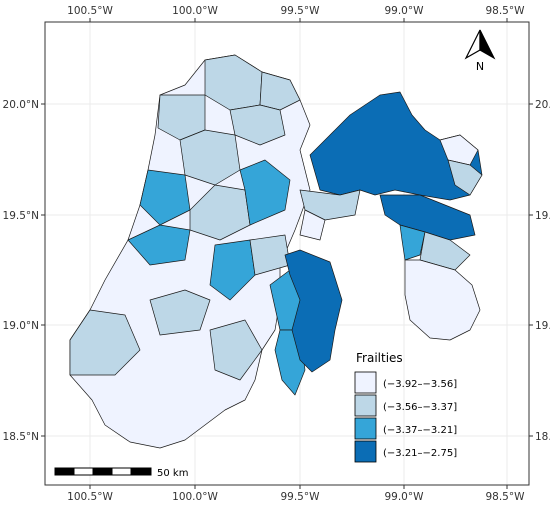  Describe the element at coordinates (195, 497) in the screenshot. I see `x-tick-bottom-1: 100.0°W` at that location.